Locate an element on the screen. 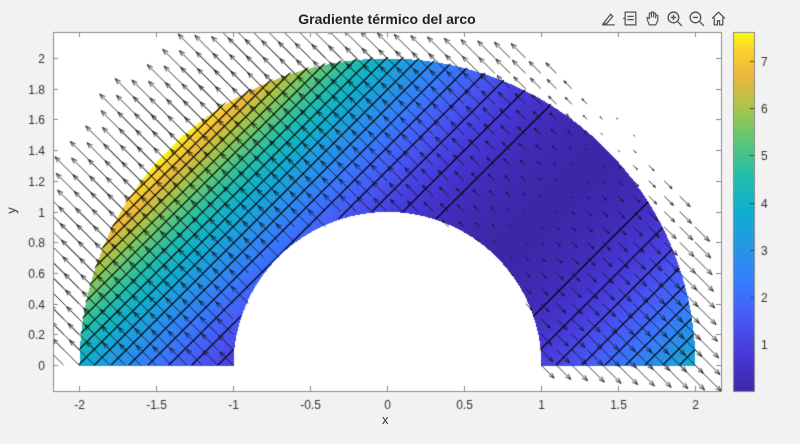  brush-icon is located at coordinates (608, 19).